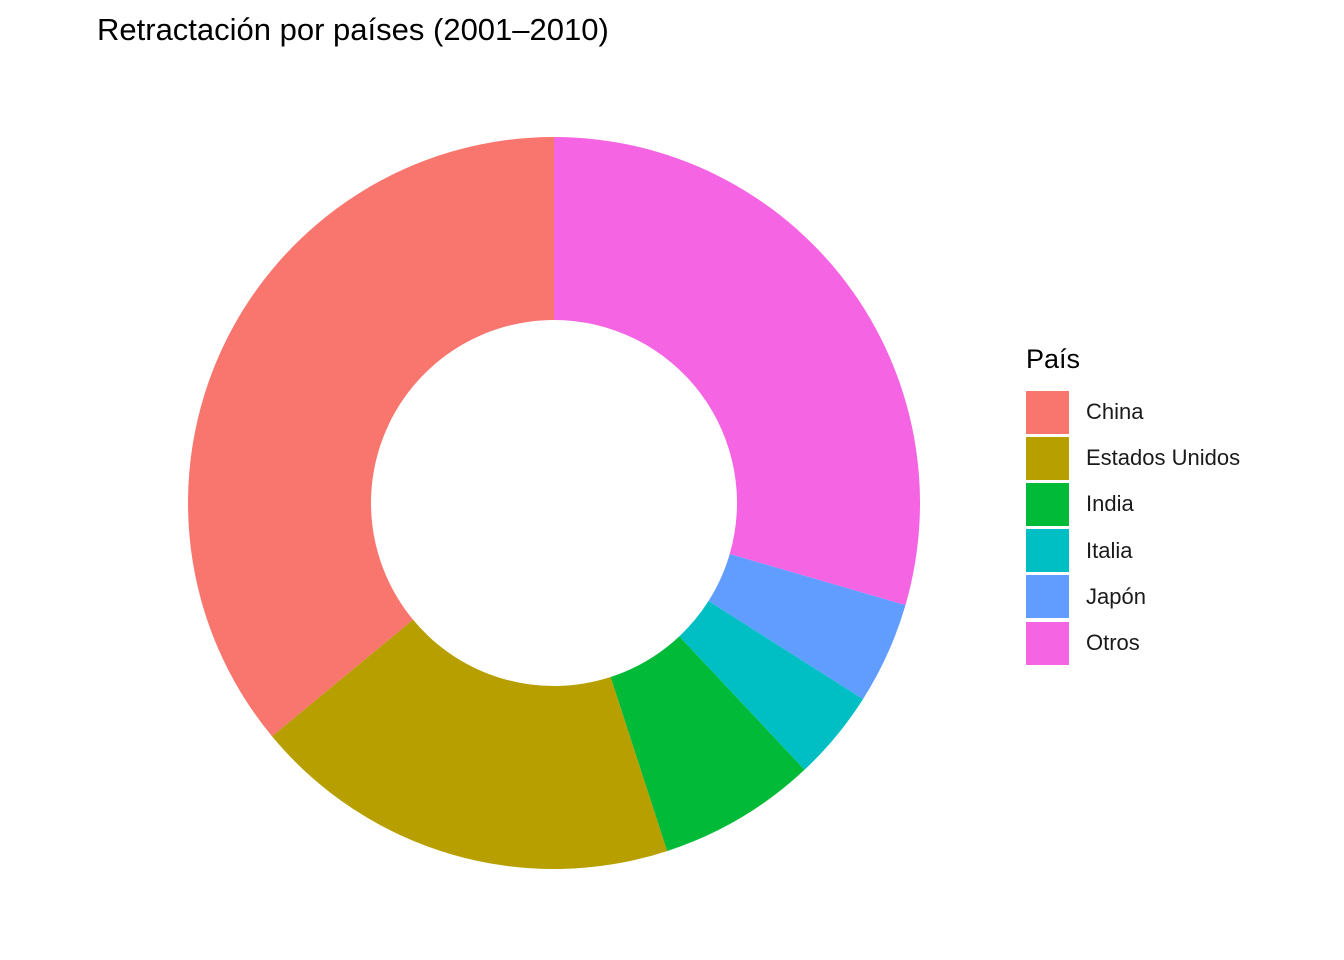 The height and width of the screenshot is (960, 1344). I want to click on legend-item: India, so click(1133, 504).